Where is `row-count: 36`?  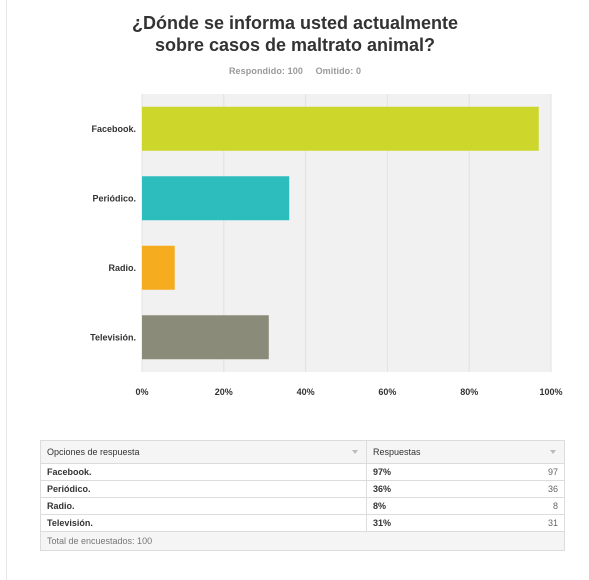 row-count: 36 is located at coordinates (512, 489).